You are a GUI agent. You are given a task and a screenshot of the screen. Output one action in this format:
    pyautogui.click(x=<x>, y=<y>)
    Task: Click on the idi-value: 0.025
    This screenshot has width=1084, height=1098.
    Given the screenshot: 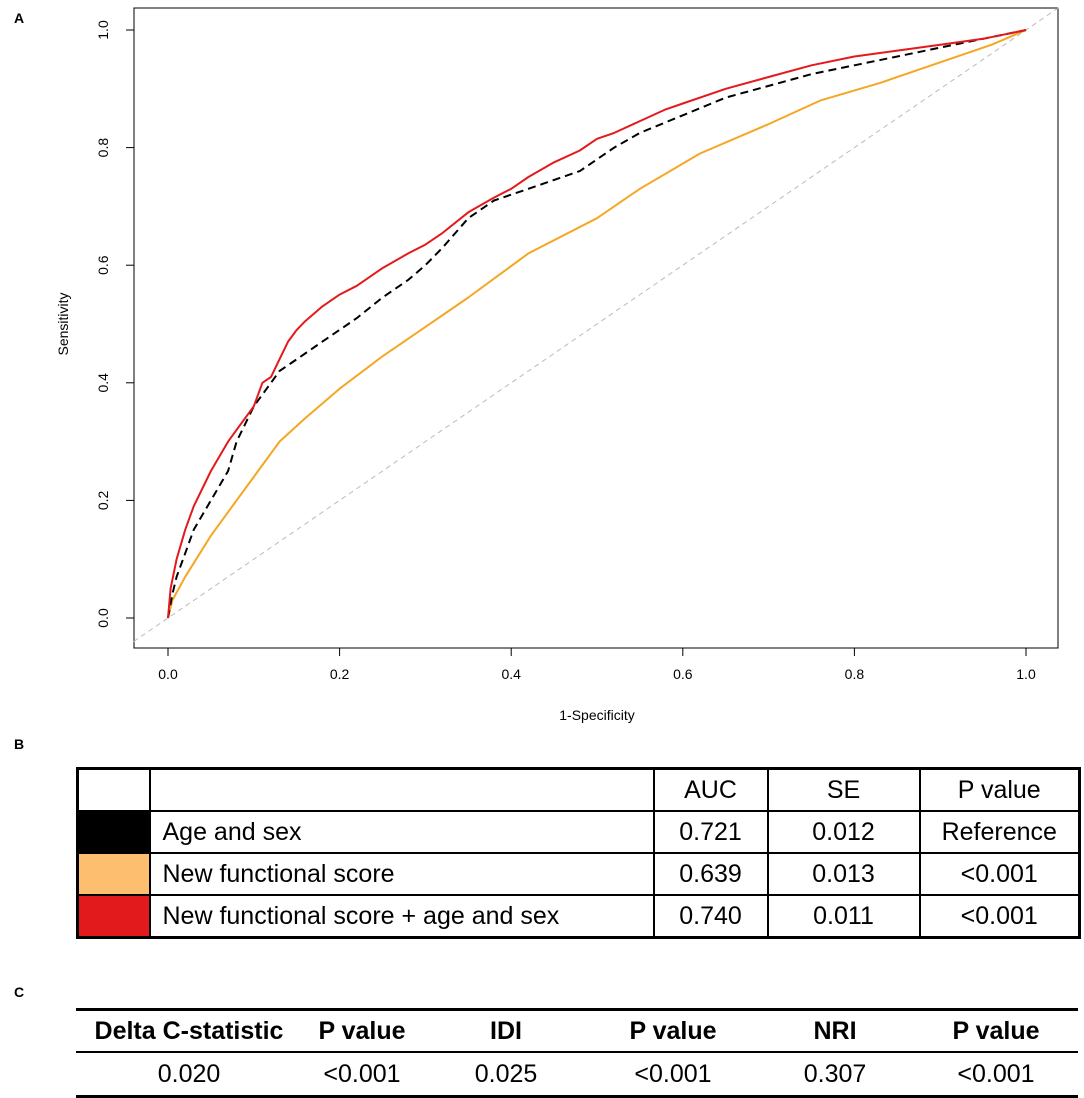 What is the action you would take?
    pyautogui.click(x=506, y=1075)
    